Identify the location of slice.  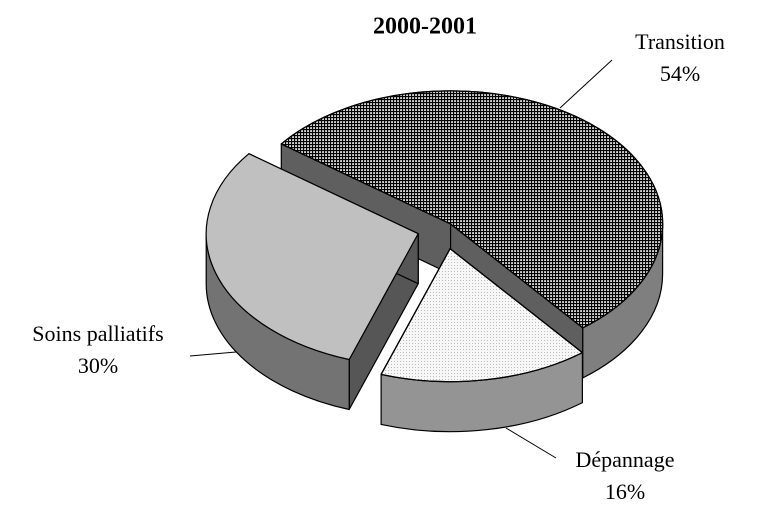
(312, 257).